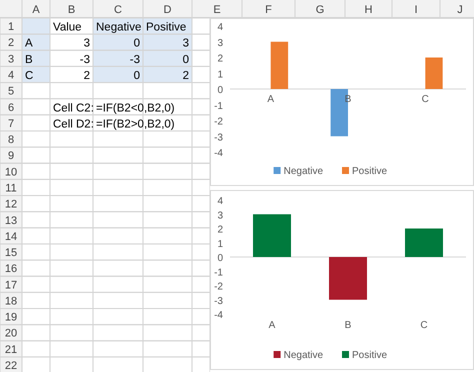  I want to click on text: A, so click(29, 44).